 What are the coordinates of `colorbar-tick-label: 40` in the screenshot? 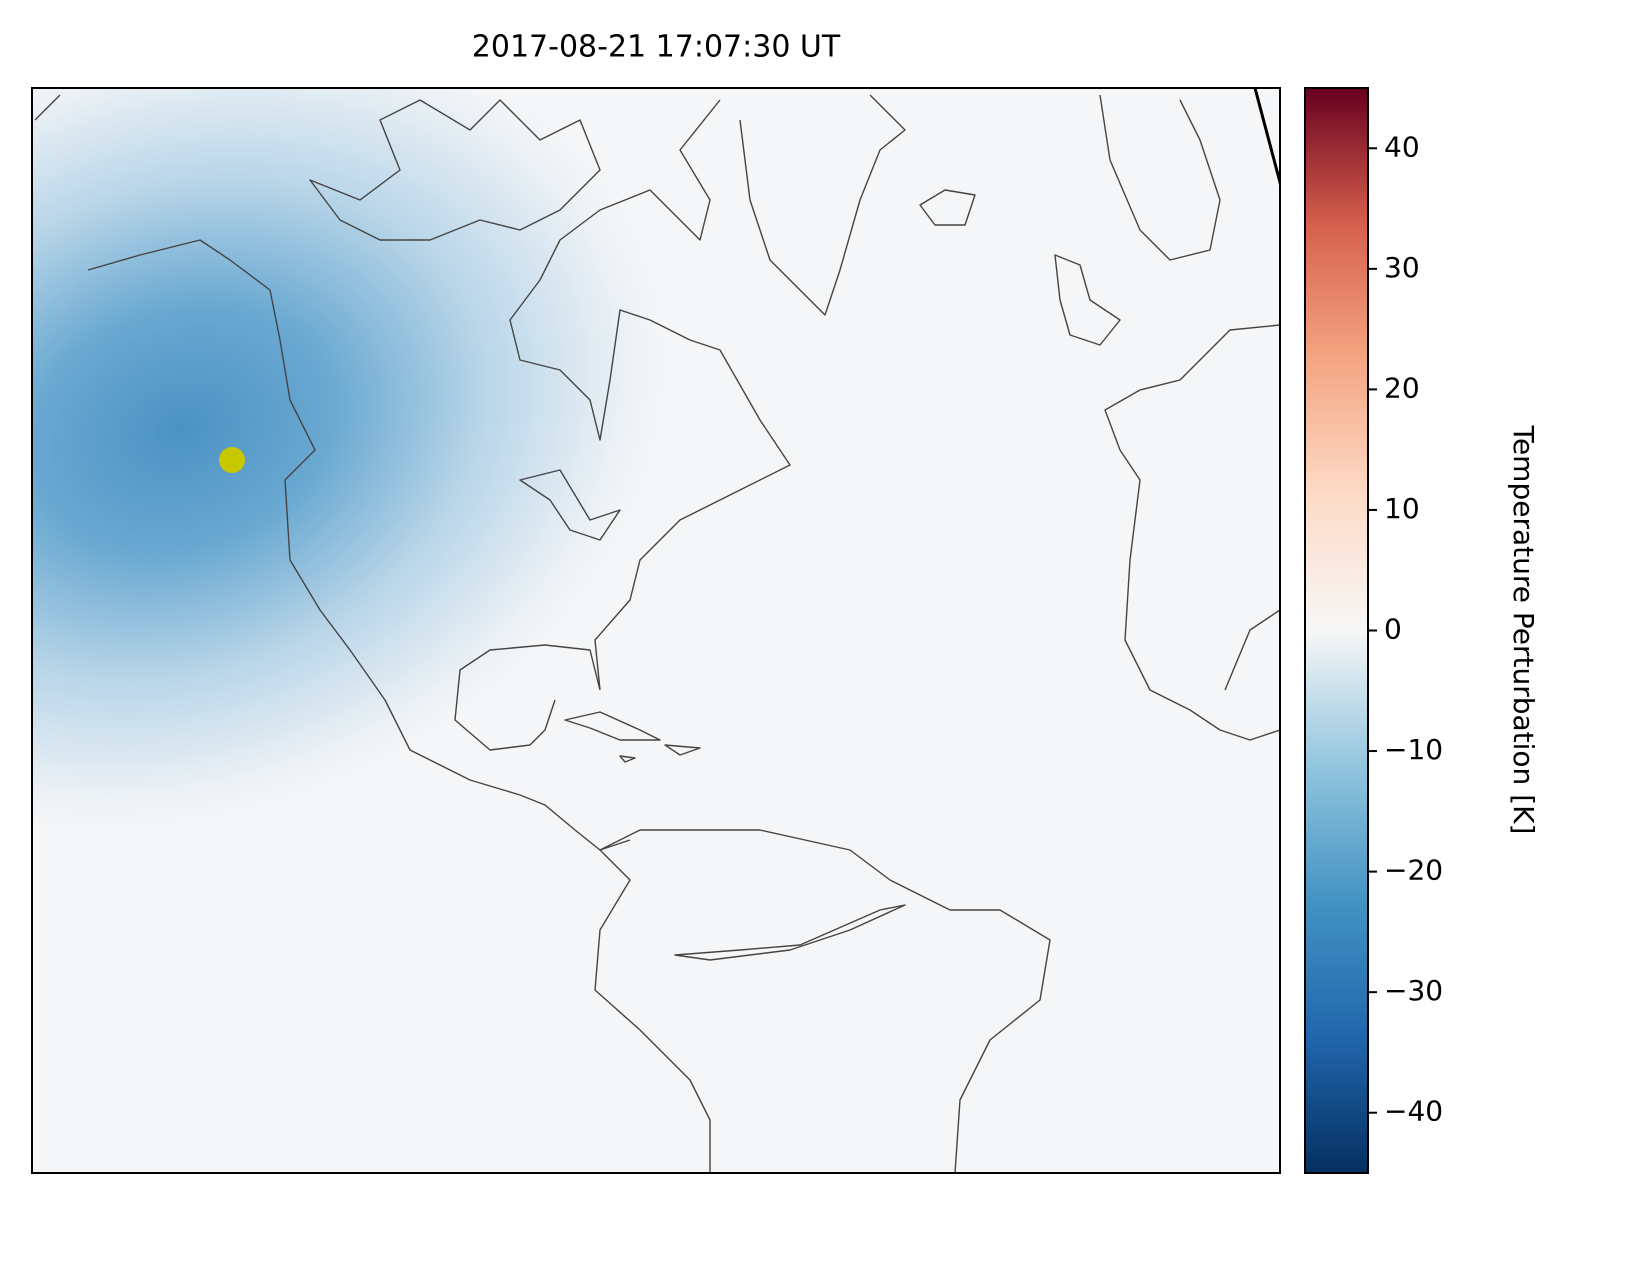 It's located at (1402, 146).